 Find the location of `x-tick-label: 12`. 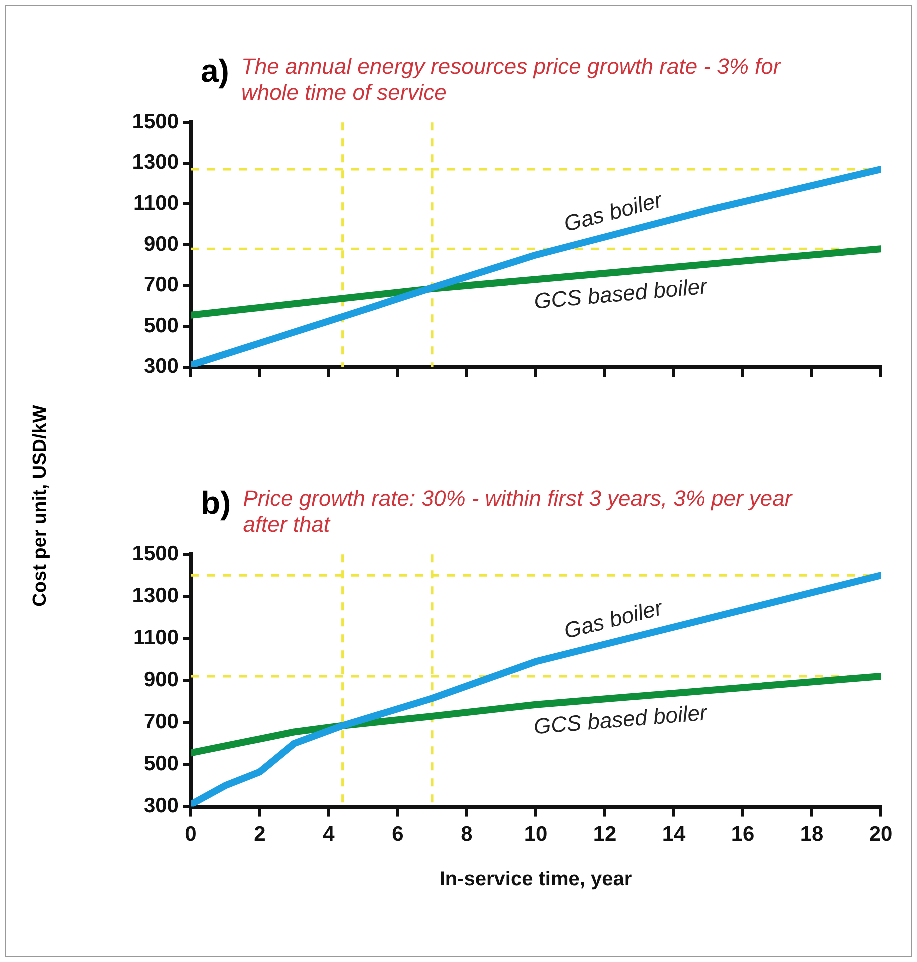

x-tick-label: 12 is located at coordinates (605, 834).